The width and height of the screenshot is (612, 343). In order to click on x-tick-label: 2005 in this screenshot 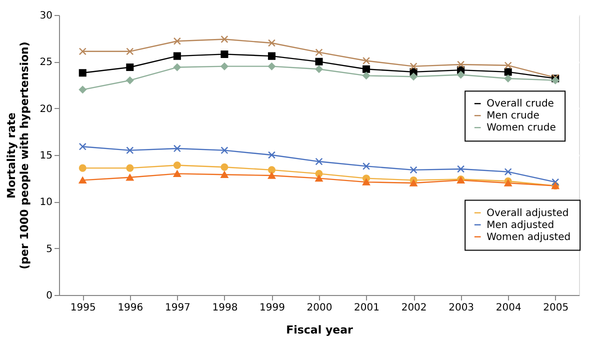, I will do `click(556, 308)`.